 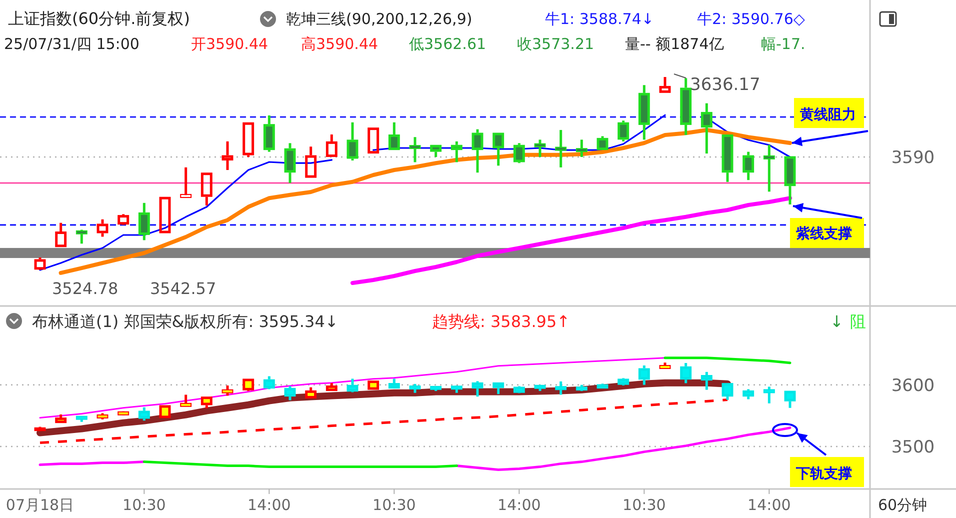 What do you see at coordinates (858, 321) in the screenshot?
I see `text: 阻` at bounding box center [858, 321].